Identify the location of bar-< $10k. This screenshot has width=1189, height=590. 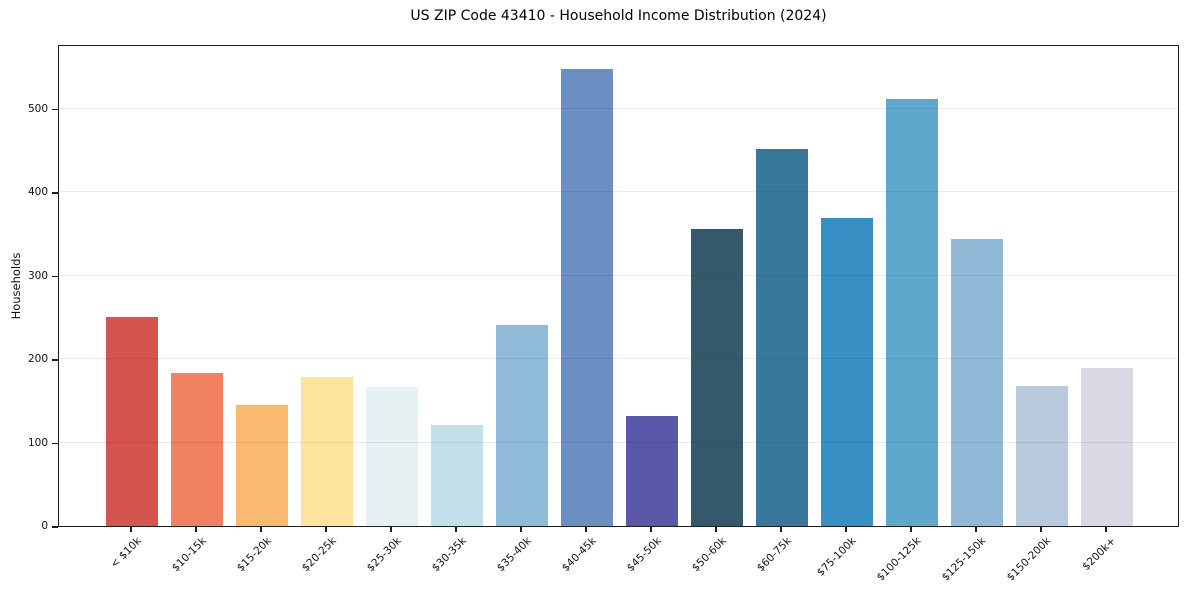
(132, 421).